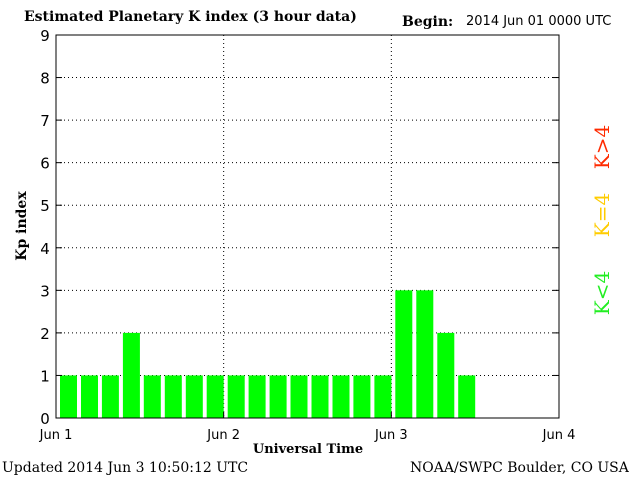 Image resolution: width=640 pixels, height=480 pixels. Describe the element at coordinates (602, 293) in the screenshot. I see `legend-k-low: K<4` at that location.